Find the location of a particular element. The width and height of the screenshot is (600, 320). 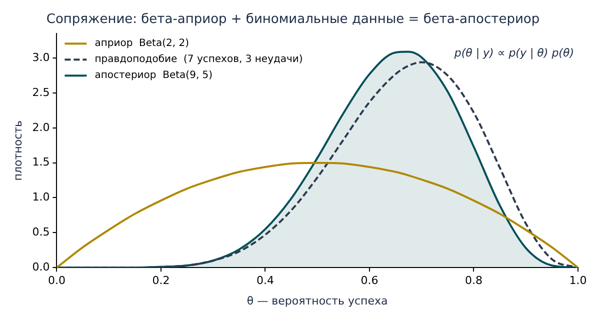

x-tick-label: 0.6 is located at coordinates (369, 281).